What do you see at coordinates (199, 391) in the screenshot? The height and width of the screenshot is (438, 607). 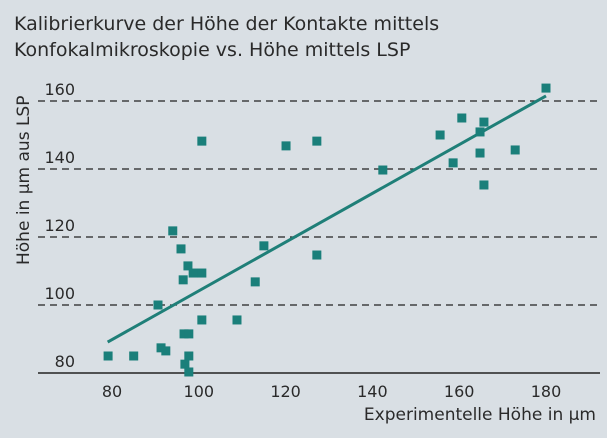 I see `x-tick-label: 100` at bounding box center [199, 391].